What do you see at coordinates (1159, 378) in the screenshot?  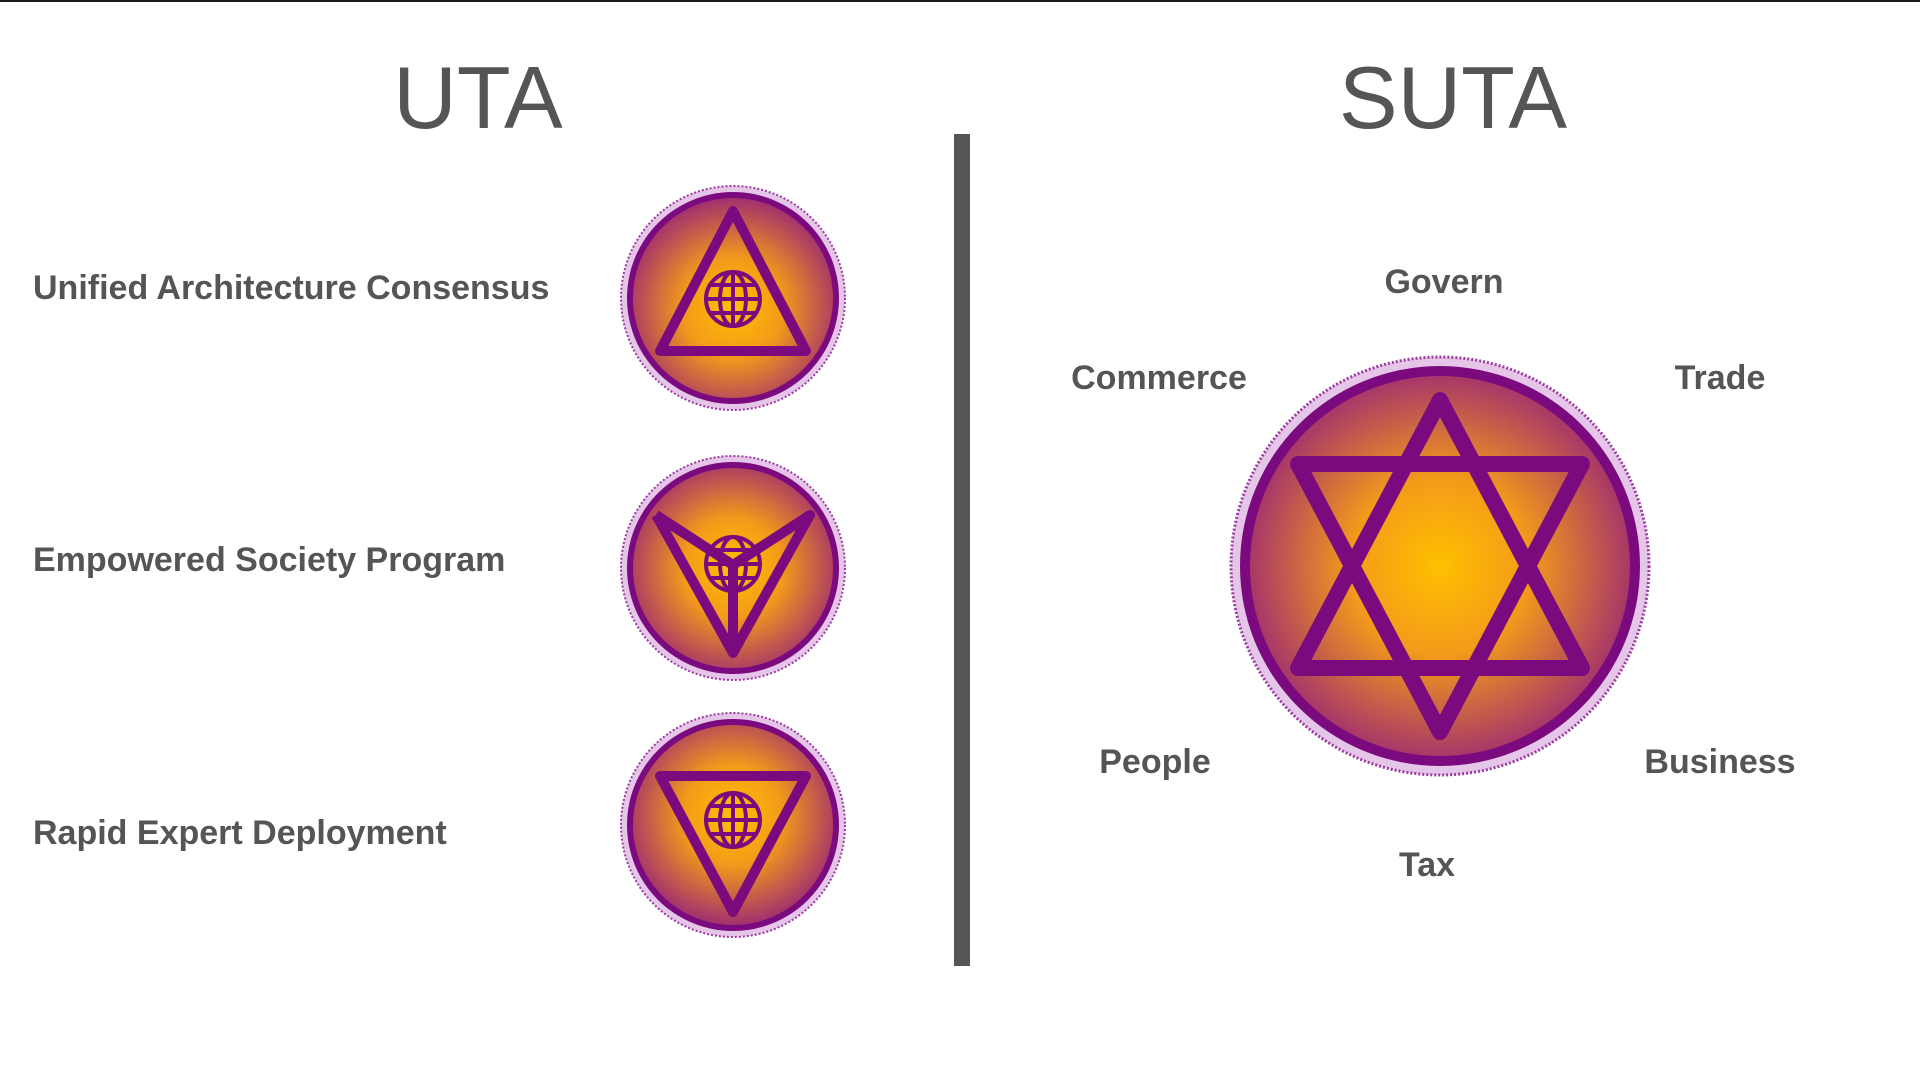 I see `label-commerce: Commerce` at bounding box center [1159, 378].